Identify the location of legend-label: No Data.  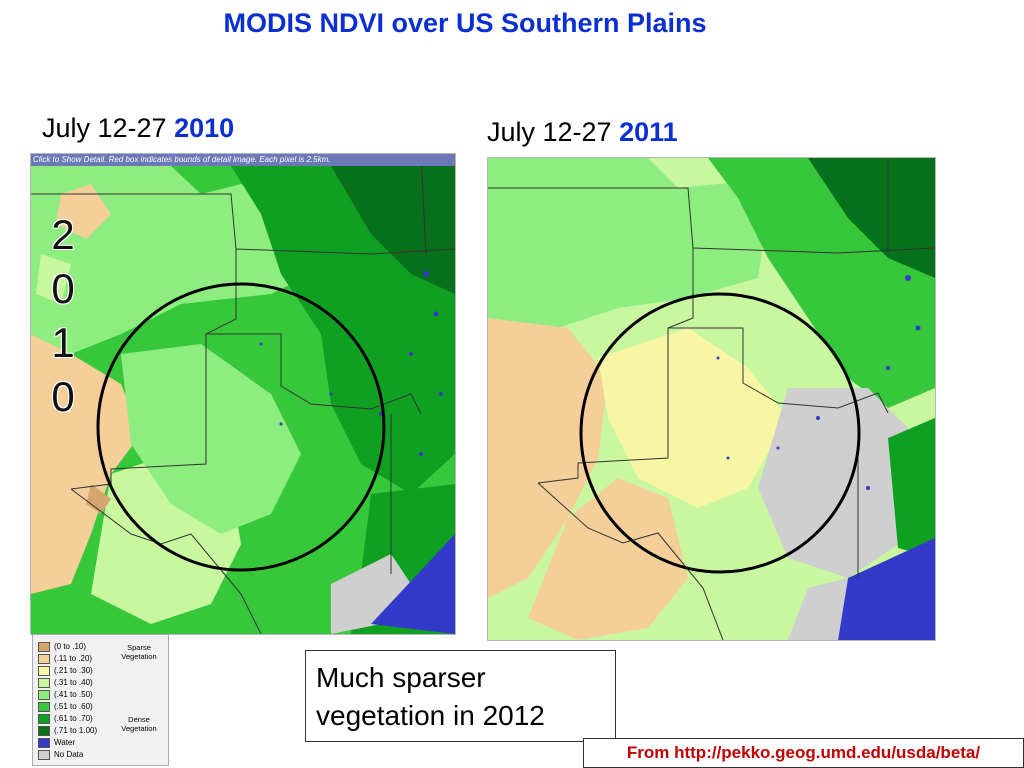
(69, 754).